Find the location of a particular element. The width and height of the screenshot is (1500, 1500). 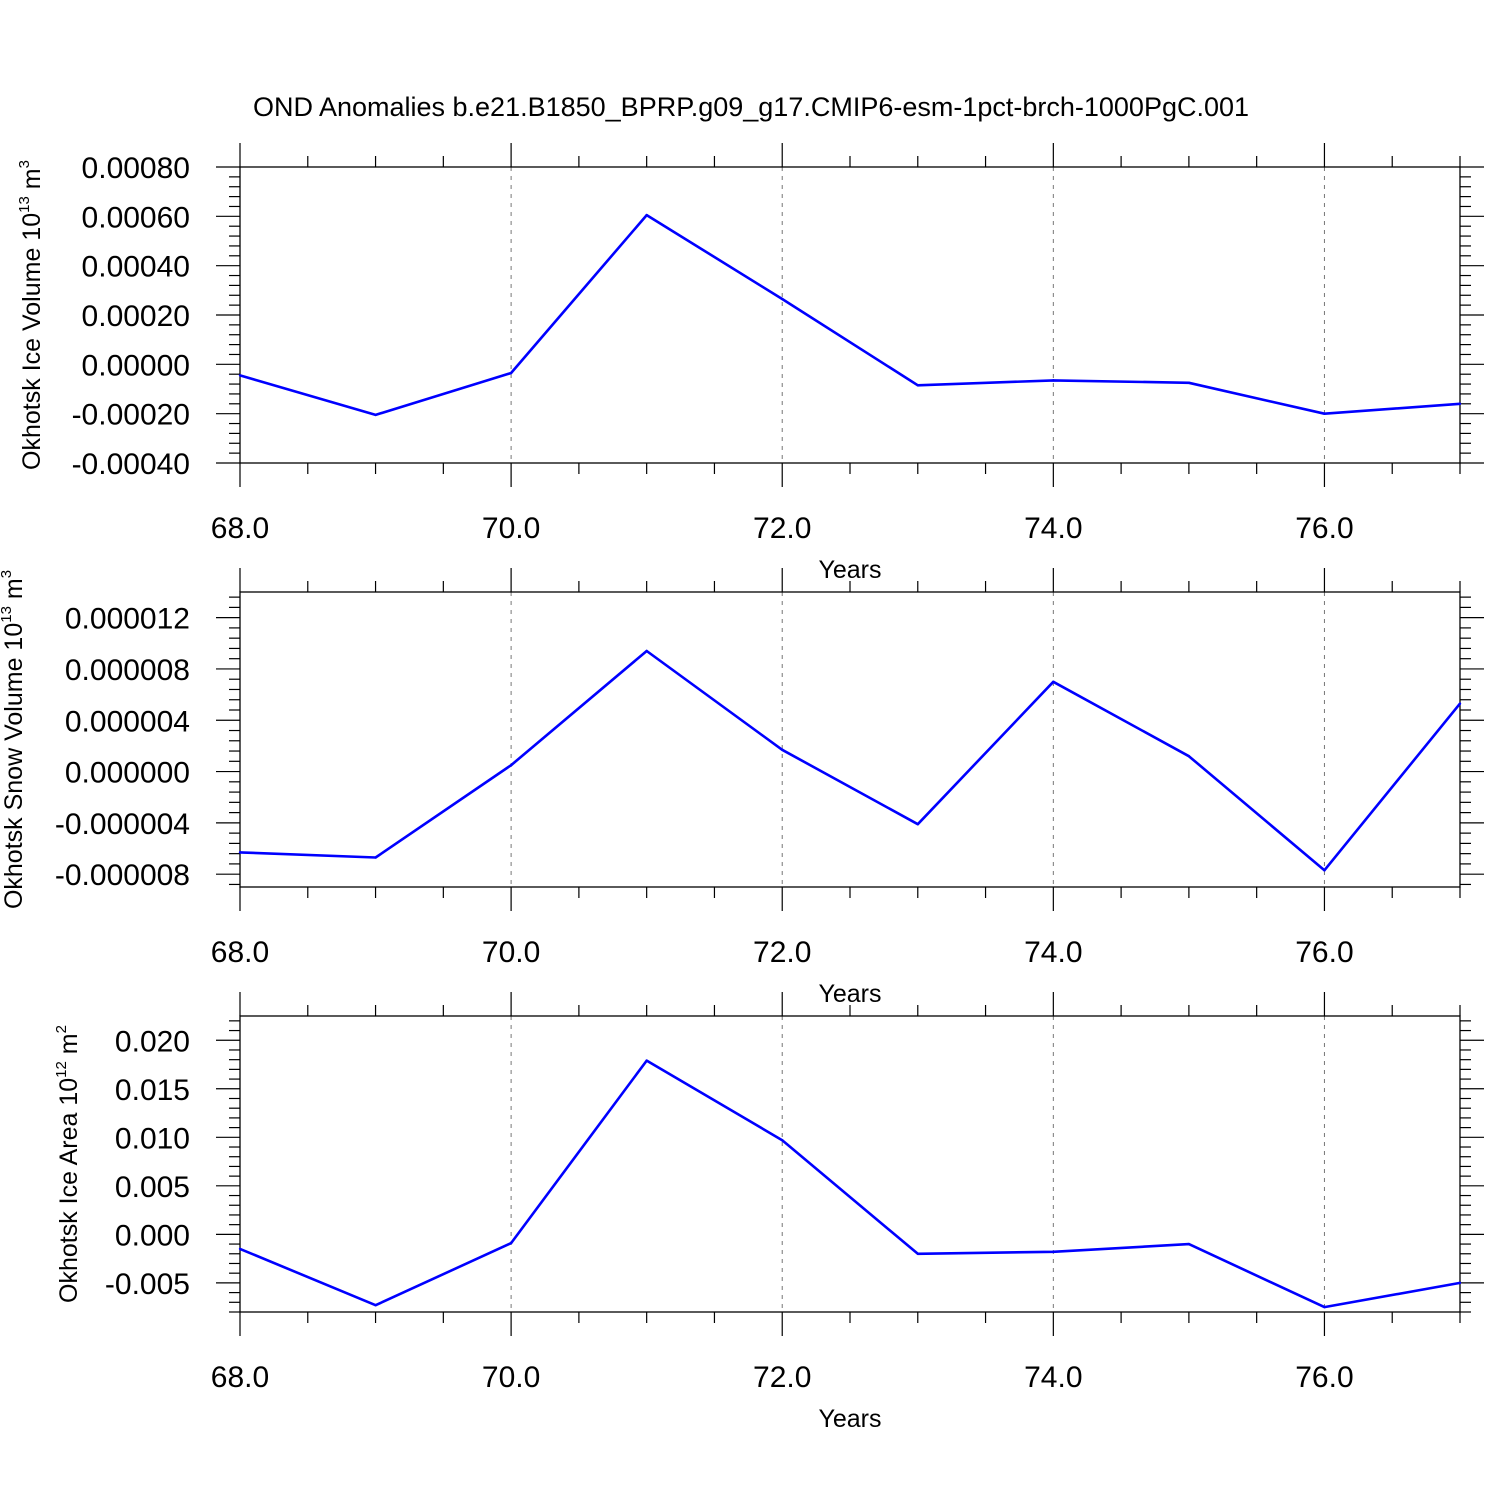

y-tick-label: 0.000 is located at coordinates (152, 1235).